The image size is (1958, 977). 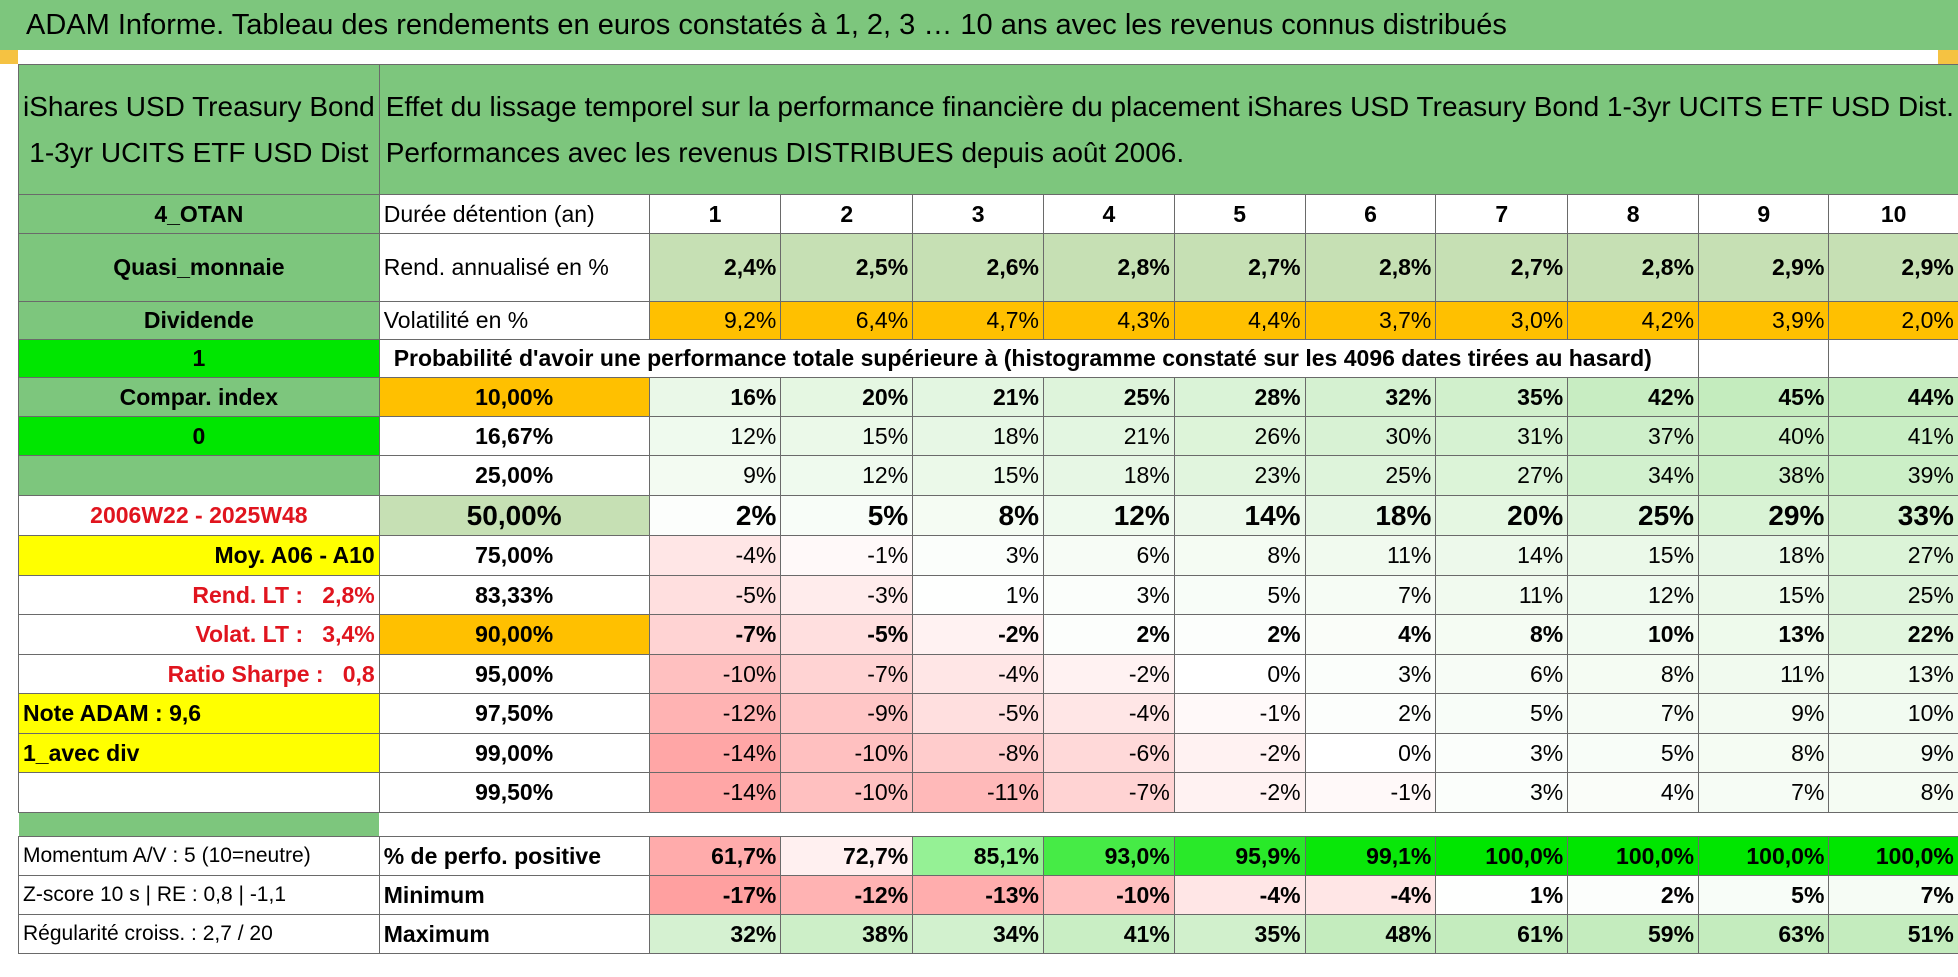 What do you see at coordinates (199, 792) in the screenshot?
I see `empty-cell` at bounding box center [199, 792].